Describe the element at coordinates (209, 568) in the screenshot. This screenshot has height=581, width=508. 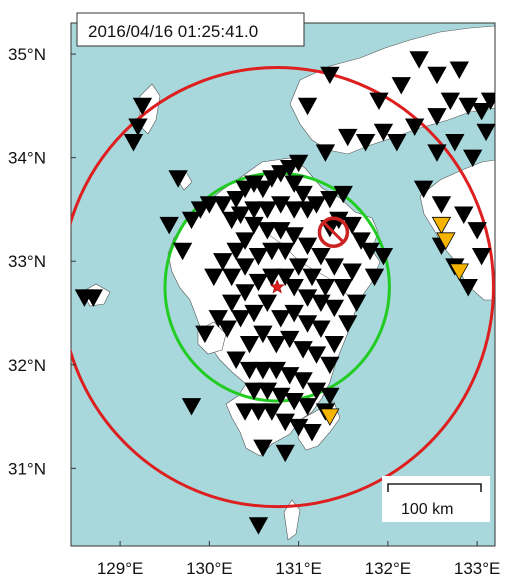
I see `lon-label: 130°E` at that location.